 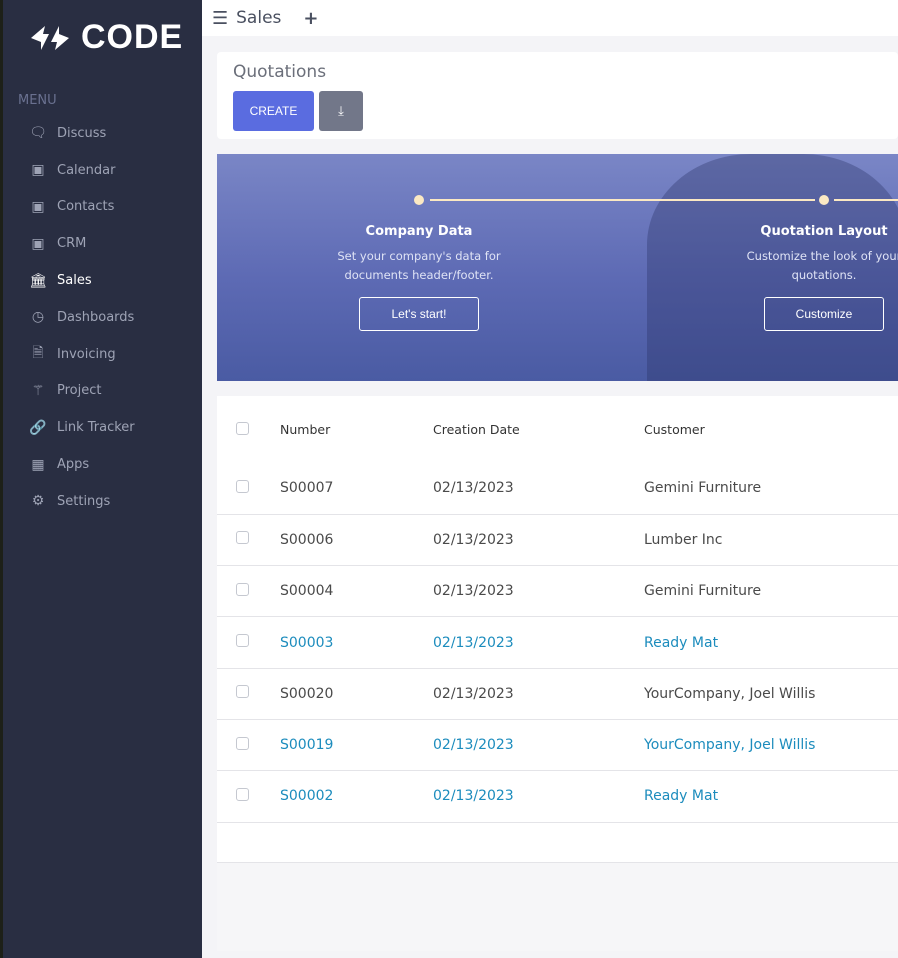 I want to click on cell-number: S00006, so click(x=356, y=540).